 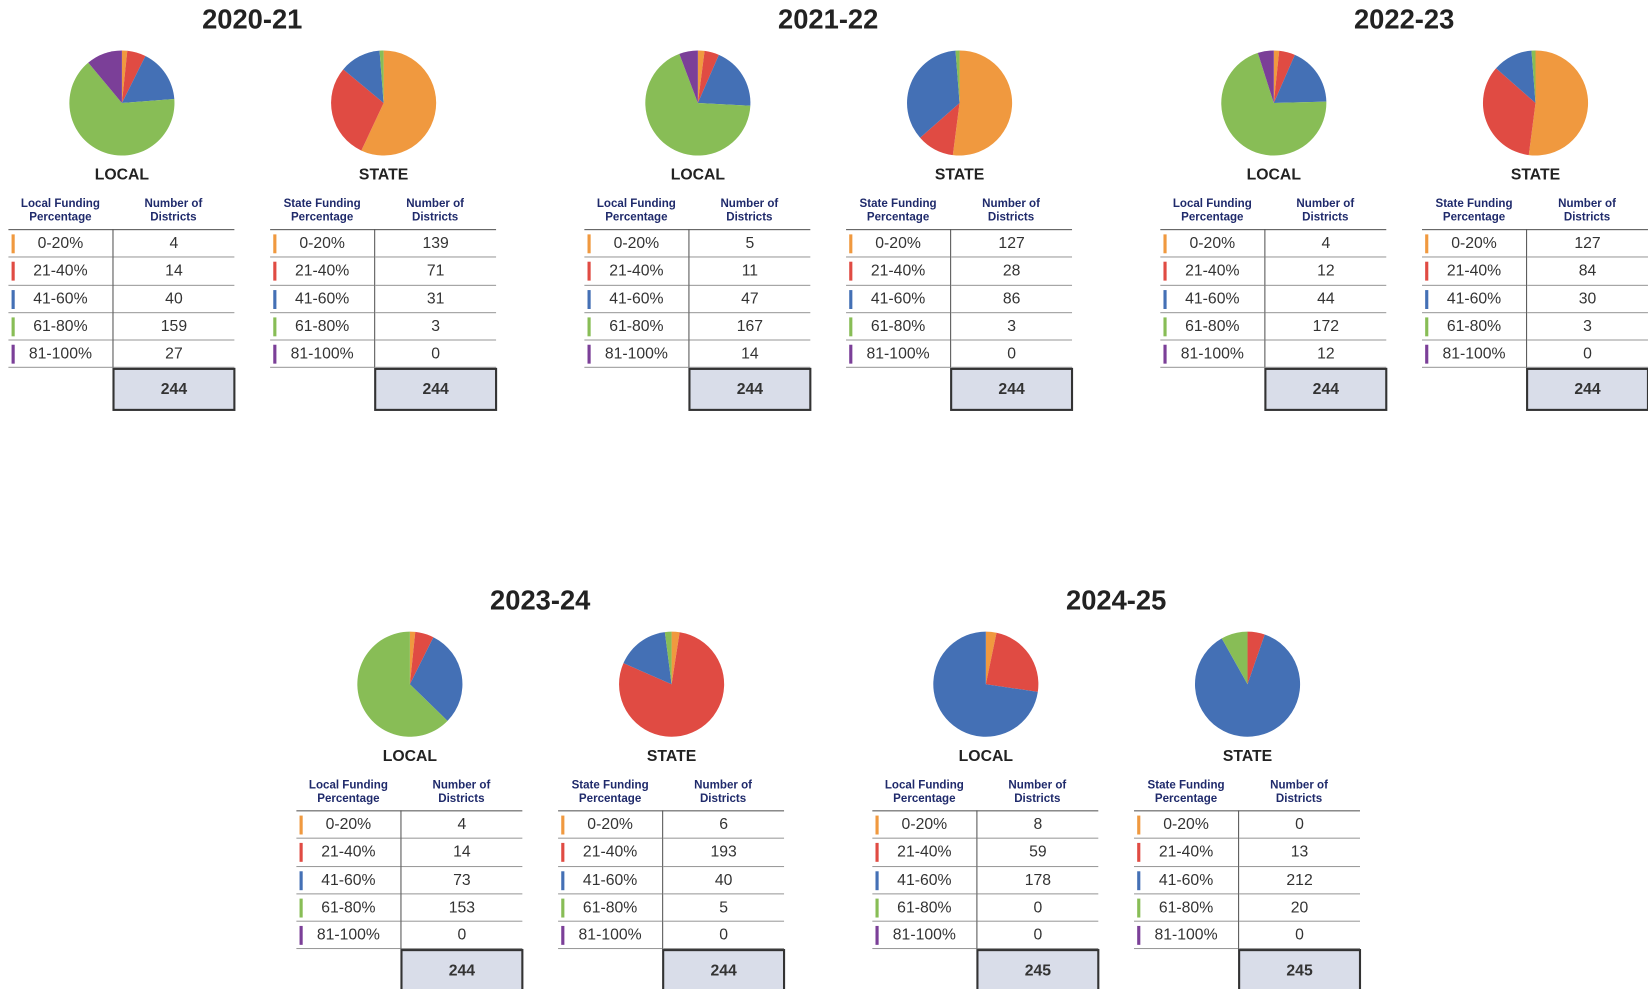 What do you see at coordinates (750, 272) in the screenshot?
I see `district-count: 11` at bounding box center [750, 272].